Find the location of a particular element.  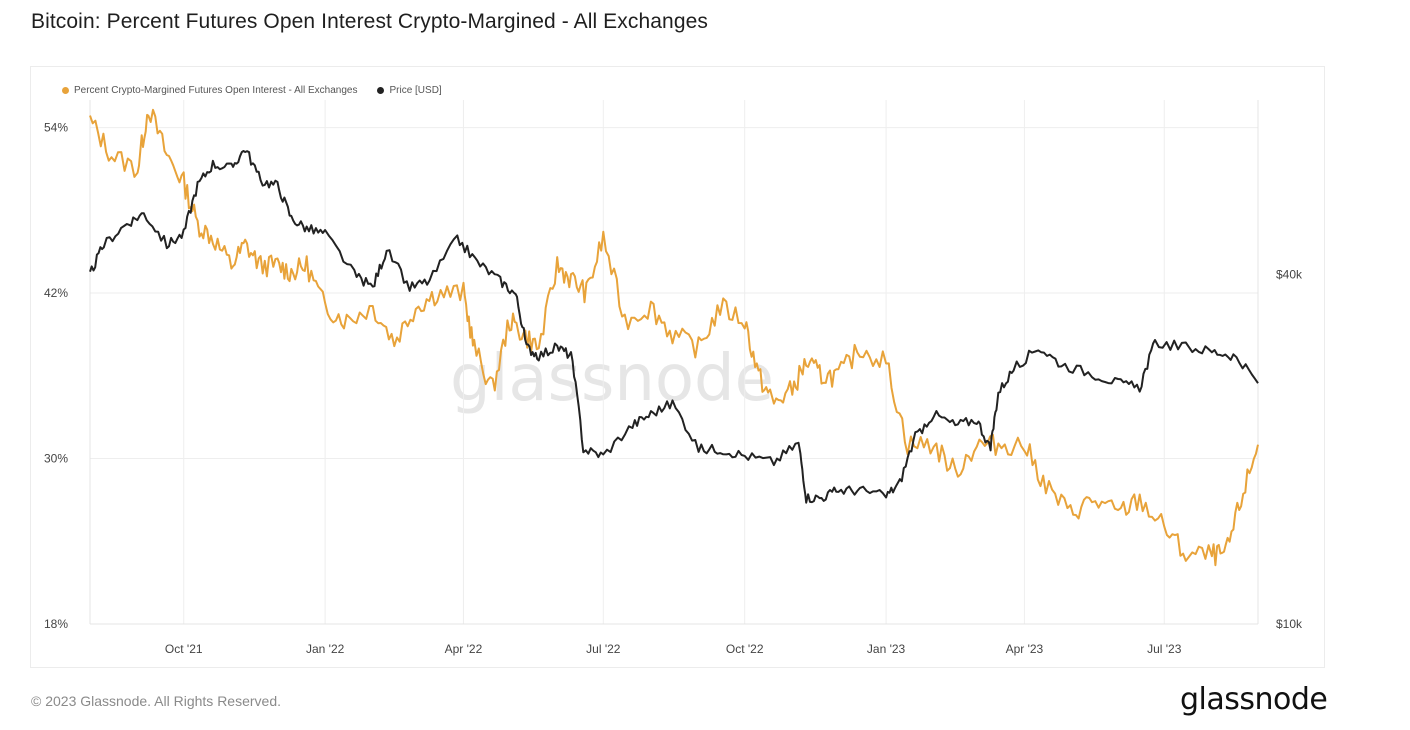

footer-copyright: © 2023 Glassnode. All Rights Reserved. is located at coordinates (156, 701).